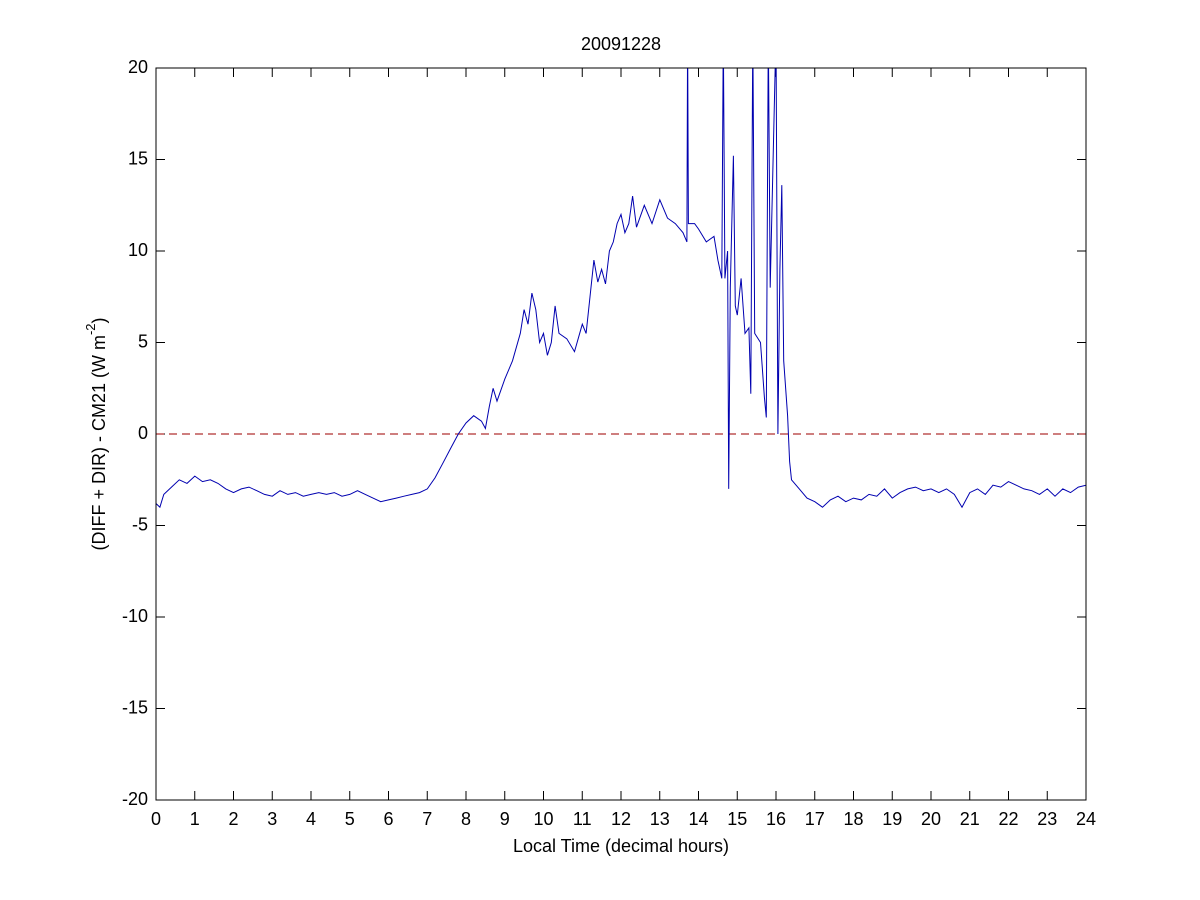 The width and height of the screenshot is (1200, 900). I want to click on y-axis-label-superscript: -2, so click(90, 329).